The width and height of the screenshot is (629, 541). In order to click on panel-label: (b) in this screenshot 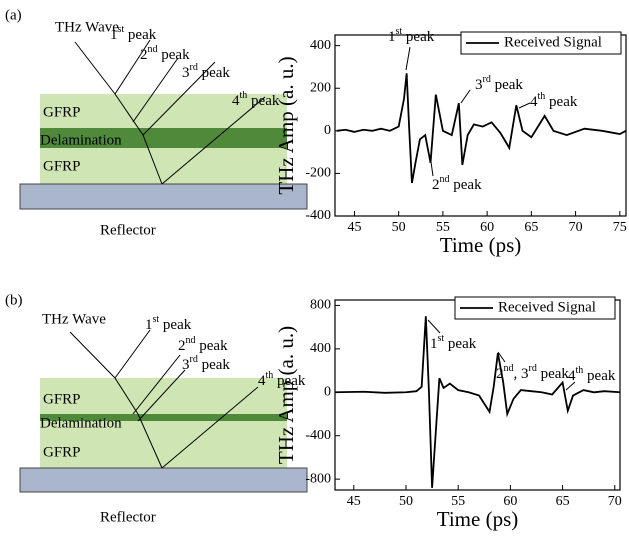, I will do `click(14, 300)`.